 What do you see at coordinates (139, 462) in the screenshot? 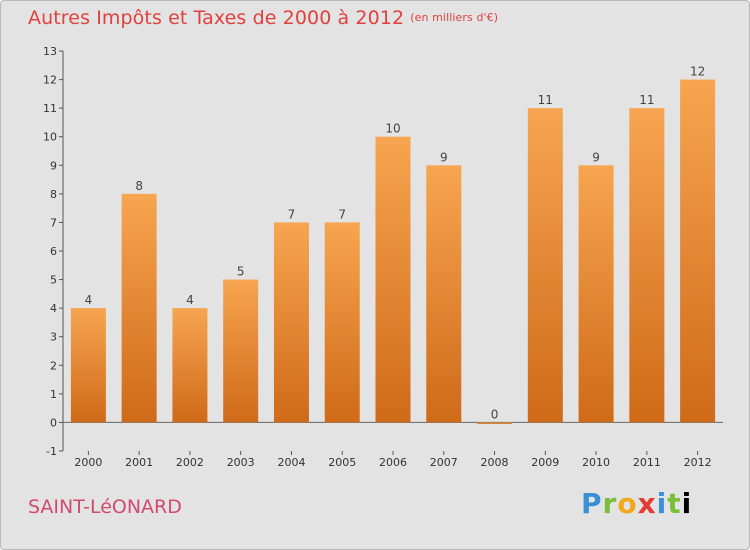
I see `x-tick-label: 2001` at bounding box center [139, 462].